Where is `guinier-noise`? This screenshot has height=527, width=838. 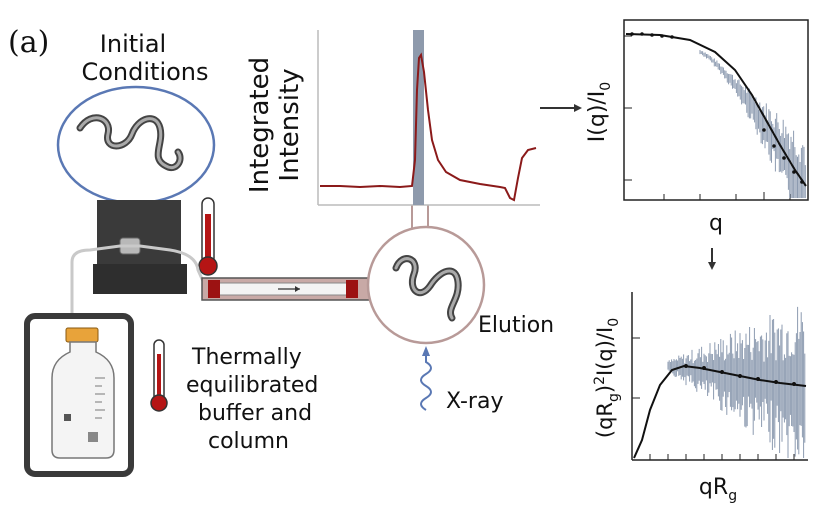 guinier-noise is located at coordinates (752, 124).